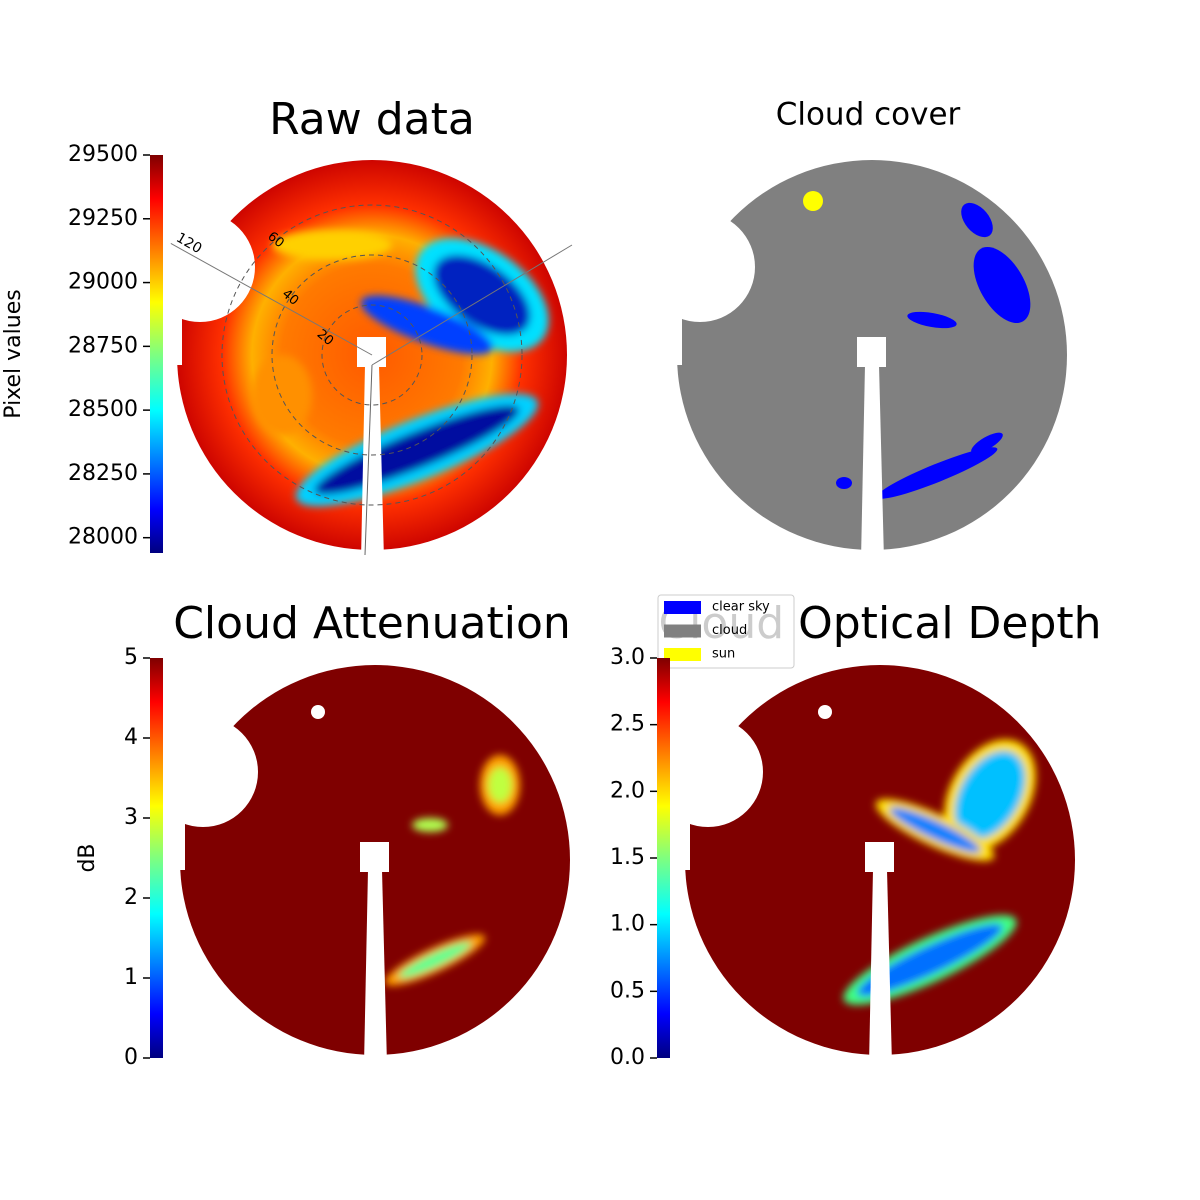  What do you see at coordinates (813, 201) in the screenshot?
I see `sun` at bounding box center [813, 201].